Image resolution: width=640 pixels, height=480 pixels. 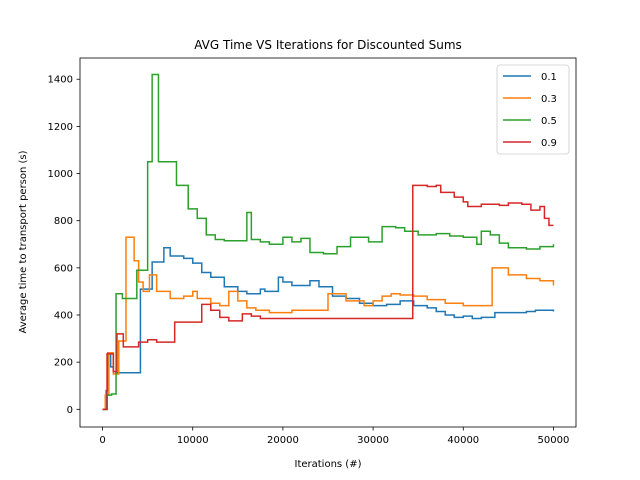 I want to click on x-tick-label: 0, so click(x=102, y=440).